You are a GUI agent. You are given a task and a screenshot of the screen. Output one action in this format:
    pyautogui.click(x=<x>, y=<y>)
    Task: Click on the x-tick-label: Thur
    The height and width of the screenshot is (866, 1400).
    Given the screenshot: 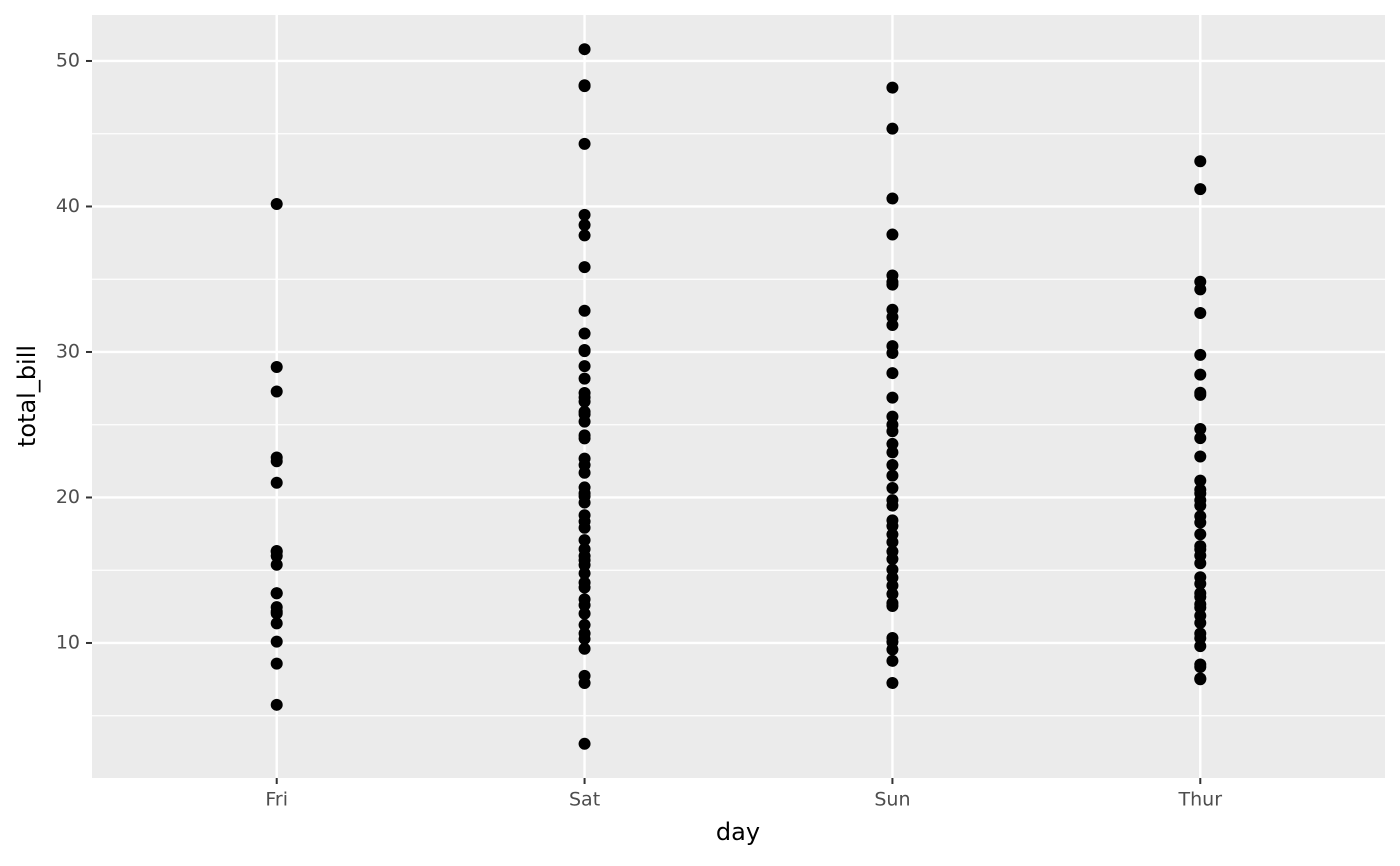 What is the action you would take?
    pyautogui.click(x=1200, y=800)
    